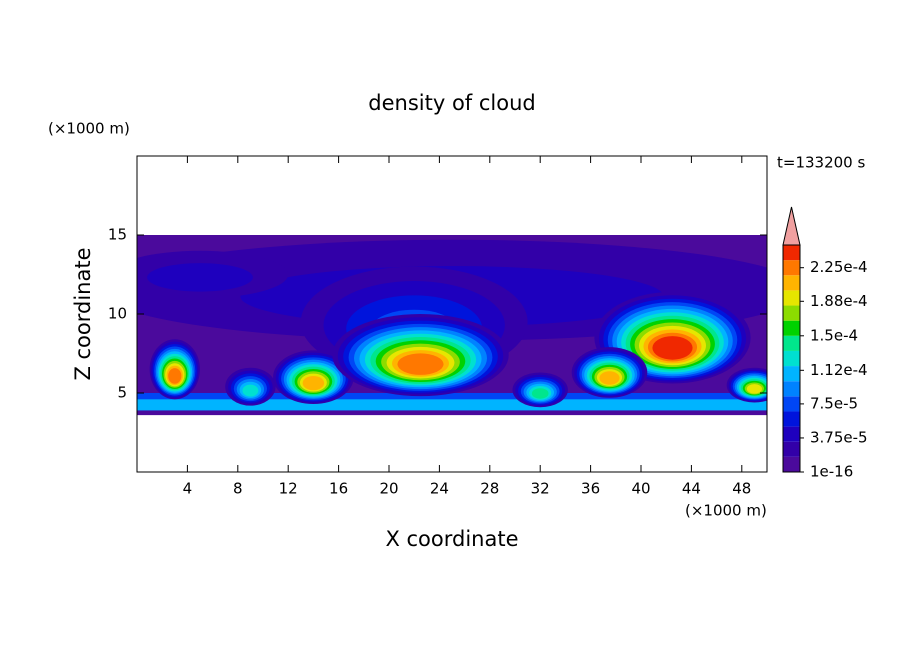  I want to click on colorbar-tick-label: 3.75e-5, so click(839, 437).